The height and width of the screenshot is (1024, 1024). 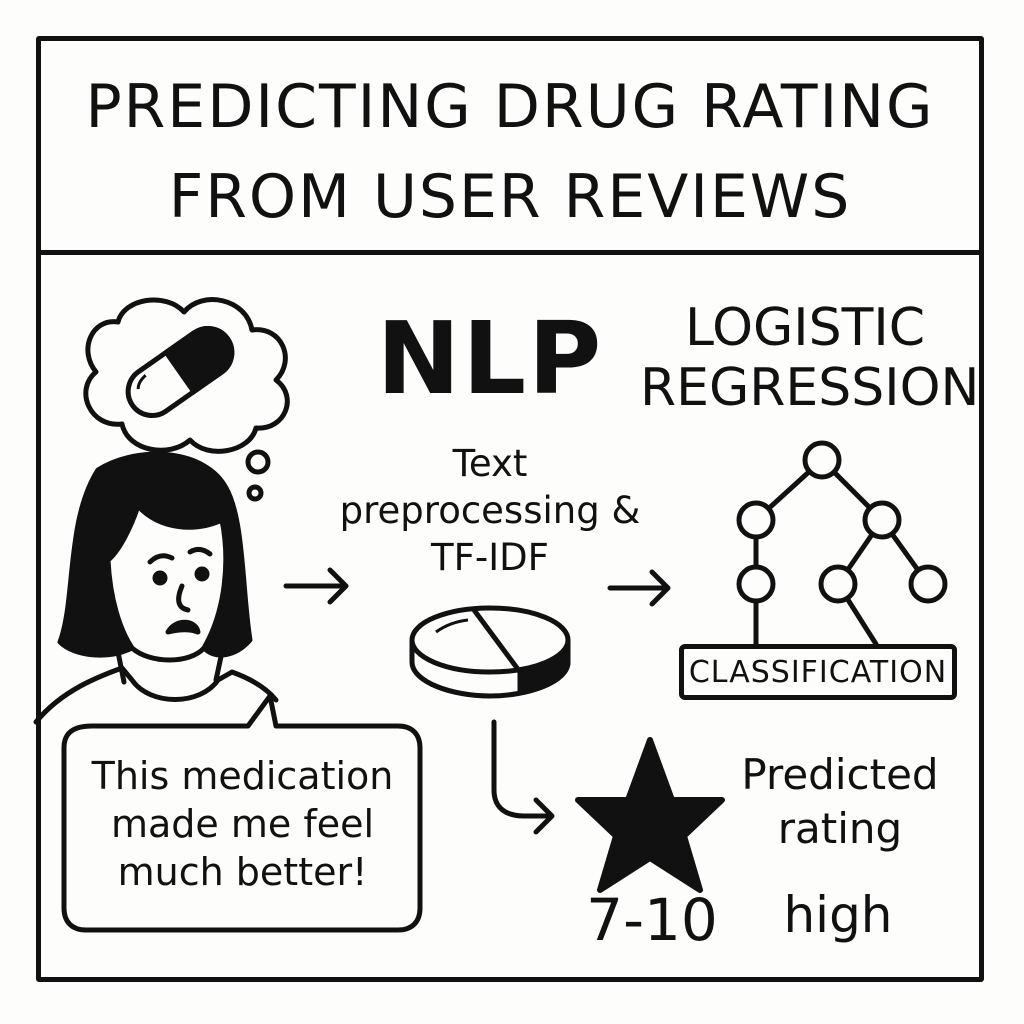 I want to click on rating-range: 7-10, so click(x=652, y=920).